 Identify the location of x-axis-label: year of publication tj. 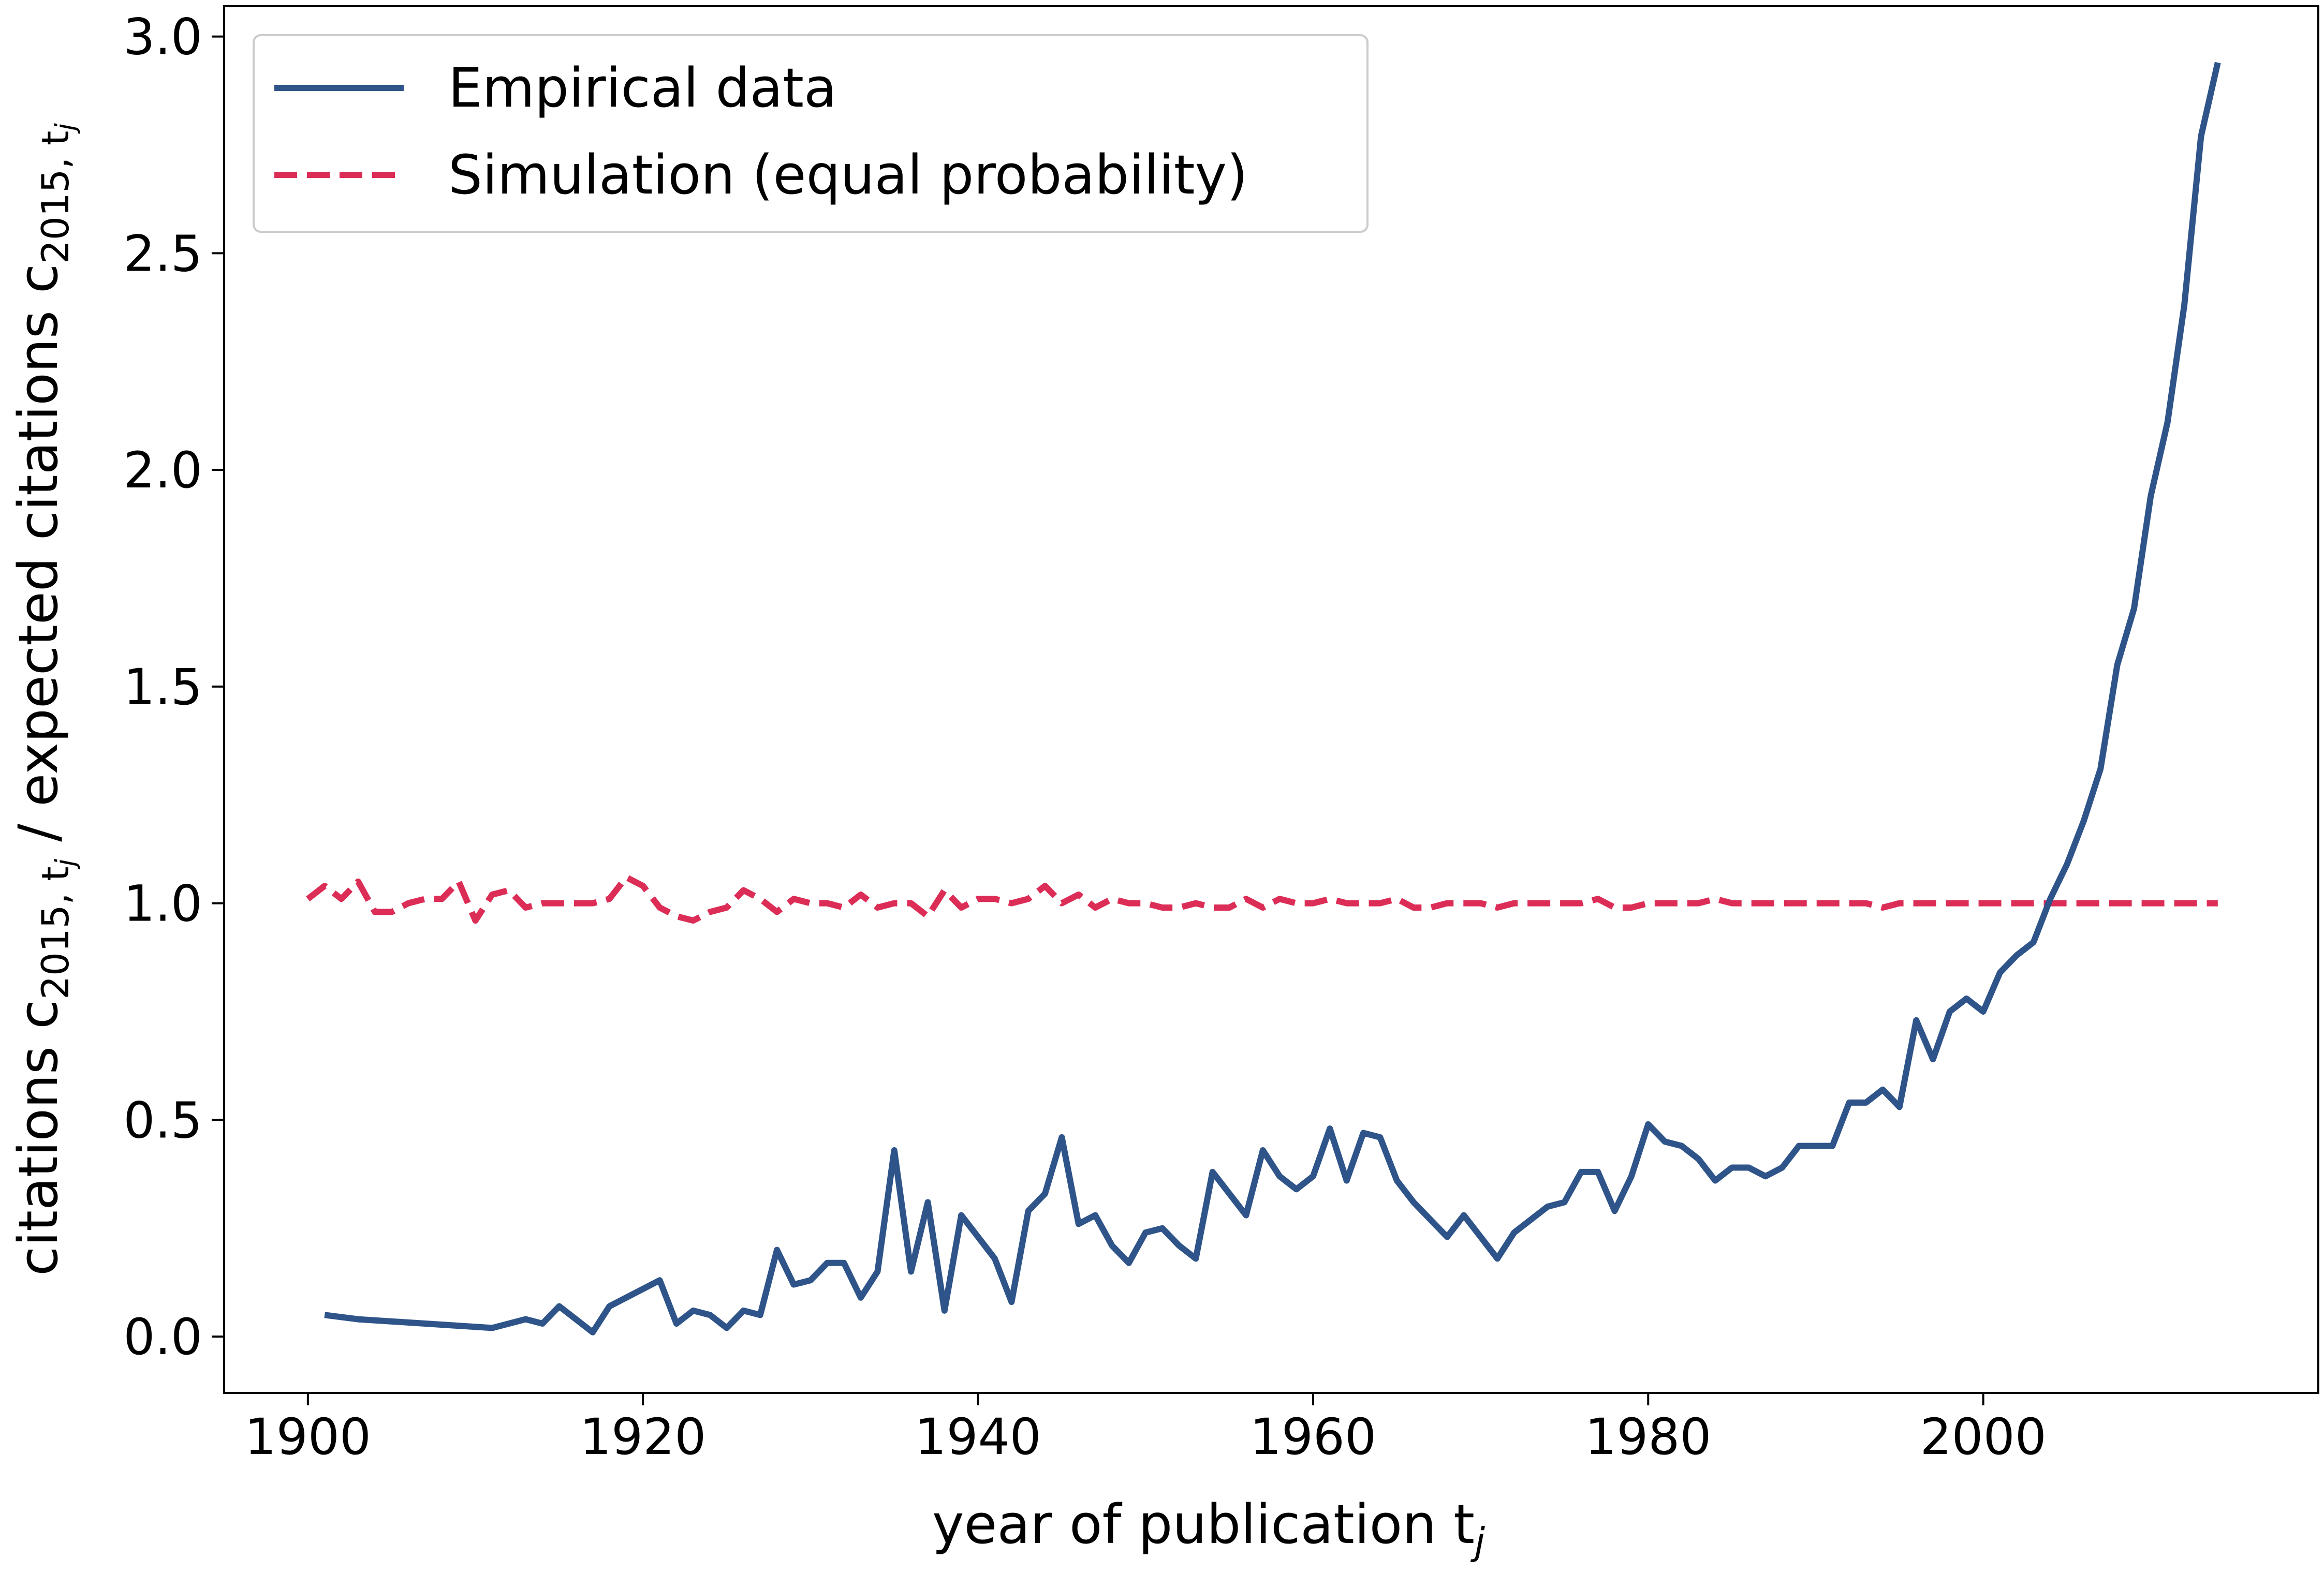
(1208, 1528).